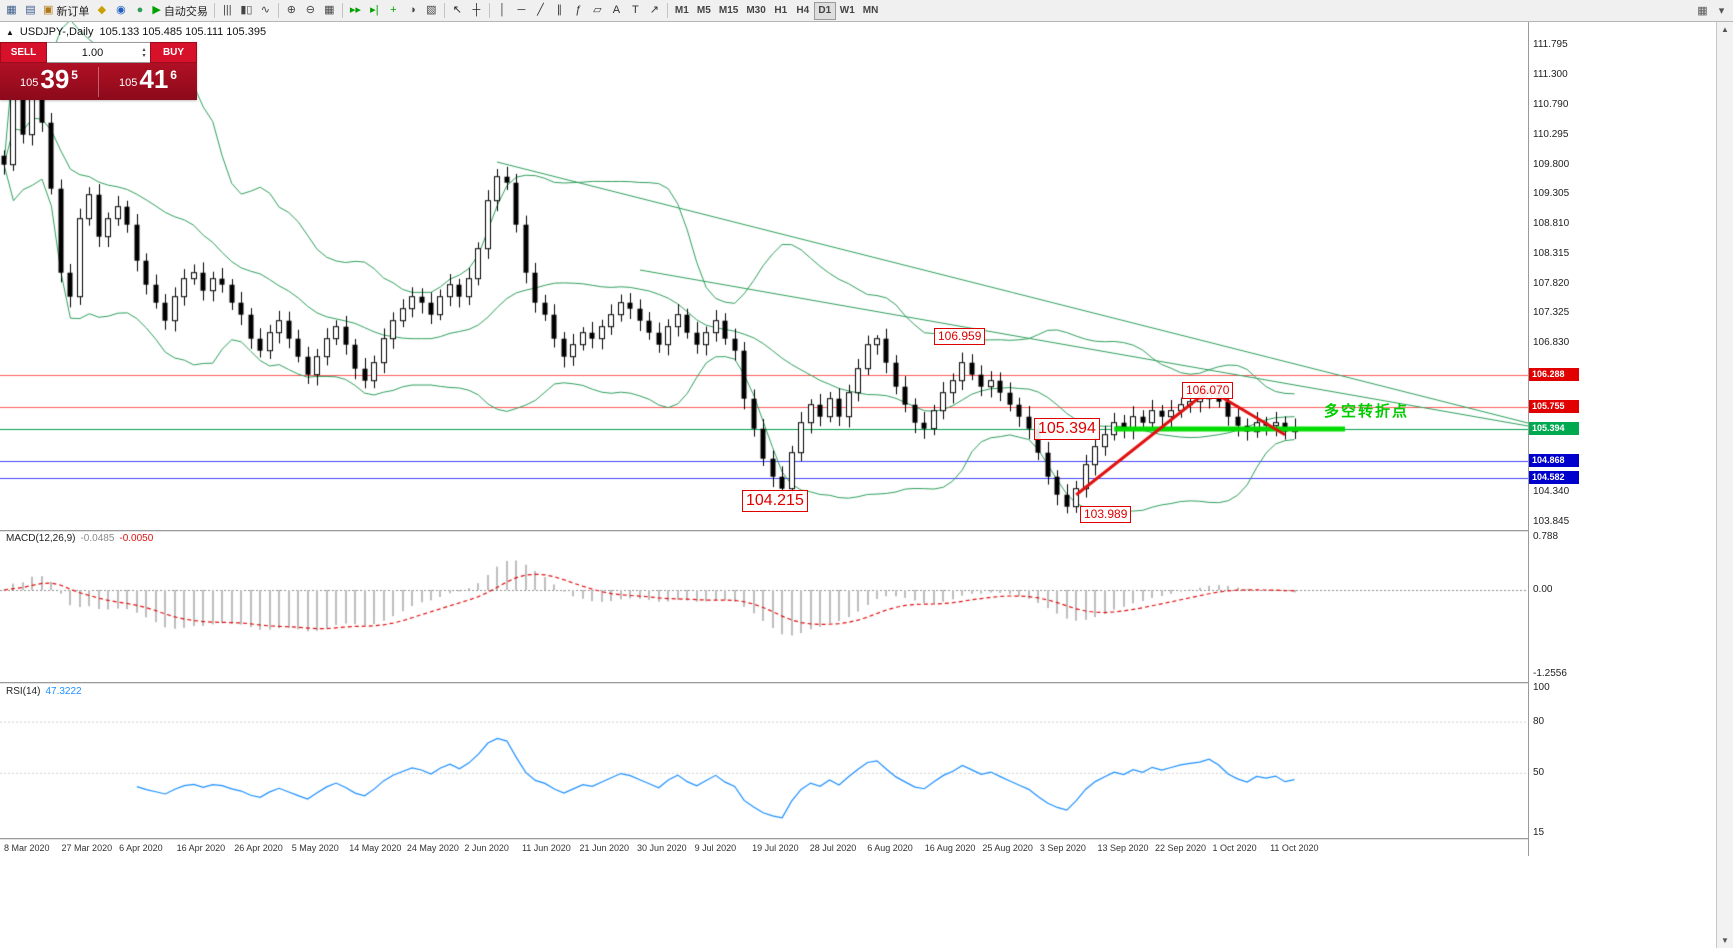  What do you see at coordinates (139, 10) in the screenshot?
I see `terminal-icon: ●` at bounding box center [139, 10].